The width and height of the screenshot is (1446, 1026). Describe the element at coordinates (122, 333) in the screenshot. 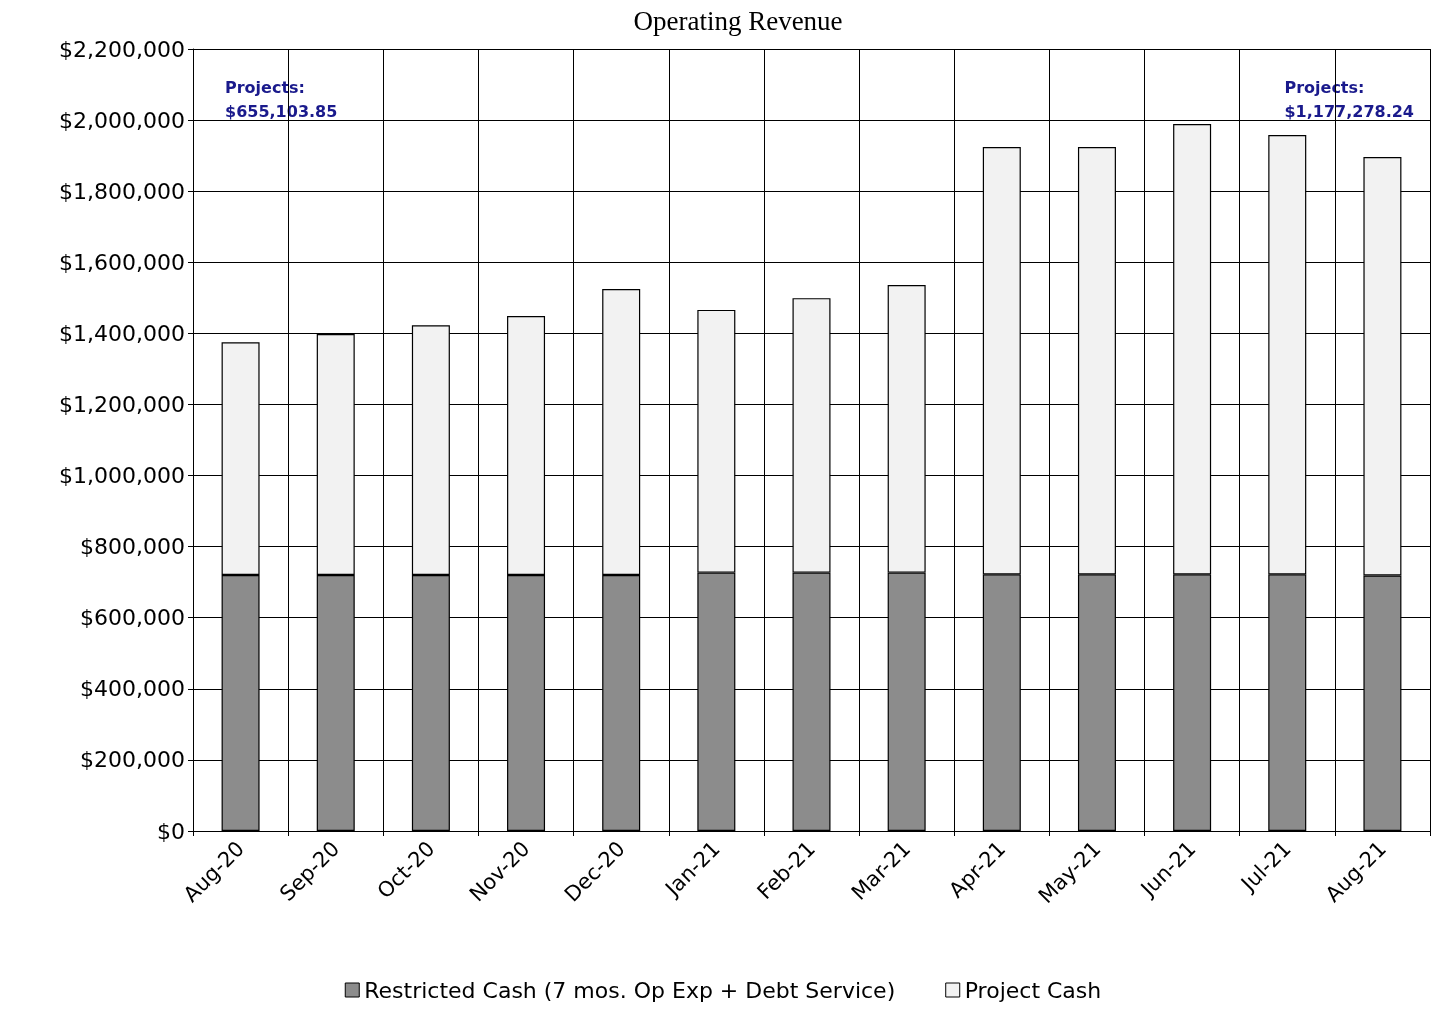

I see `y-tick-label: $1,400,000` at that location.